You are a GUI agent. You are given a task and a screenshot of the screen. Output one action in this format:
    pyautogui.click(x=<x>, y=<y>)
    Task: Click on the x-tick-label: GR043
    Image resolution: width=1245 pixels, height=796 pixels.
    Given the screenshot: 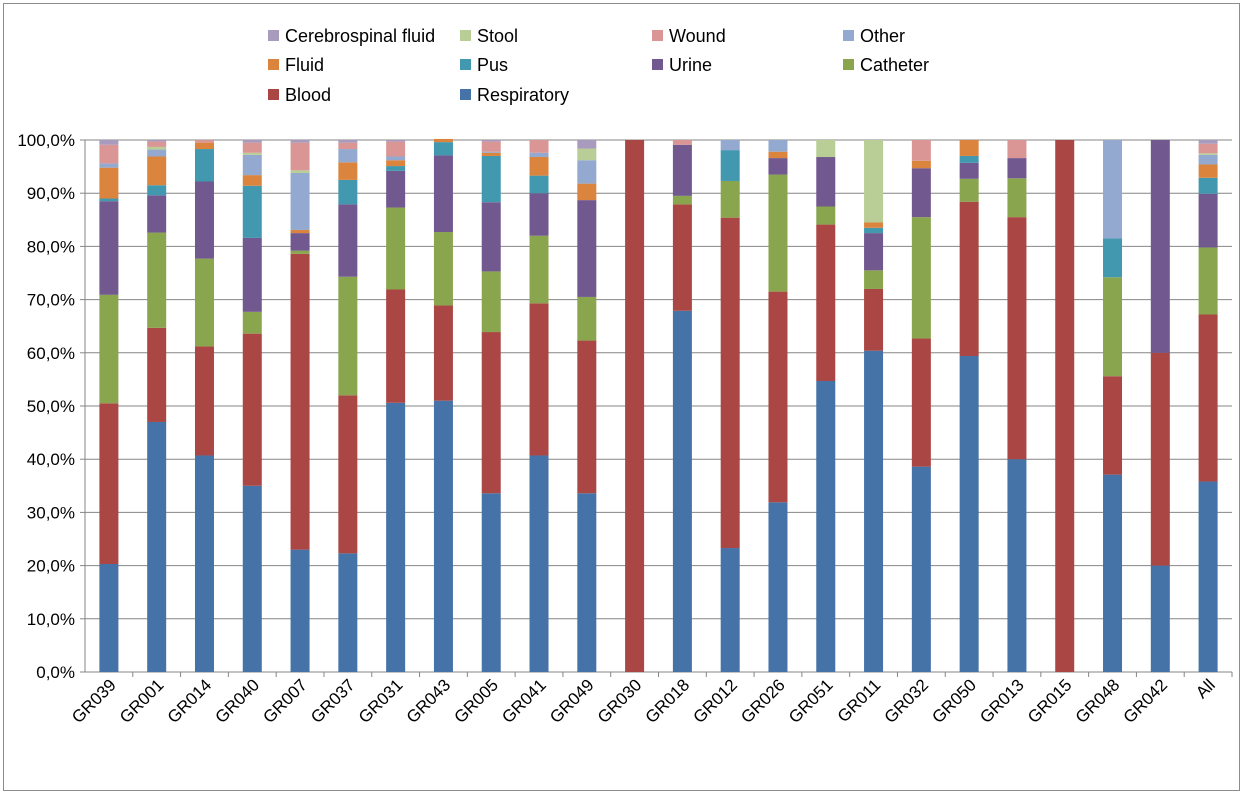 What is the action you would take?
    pyautogui.click(x=429, y=701)
    